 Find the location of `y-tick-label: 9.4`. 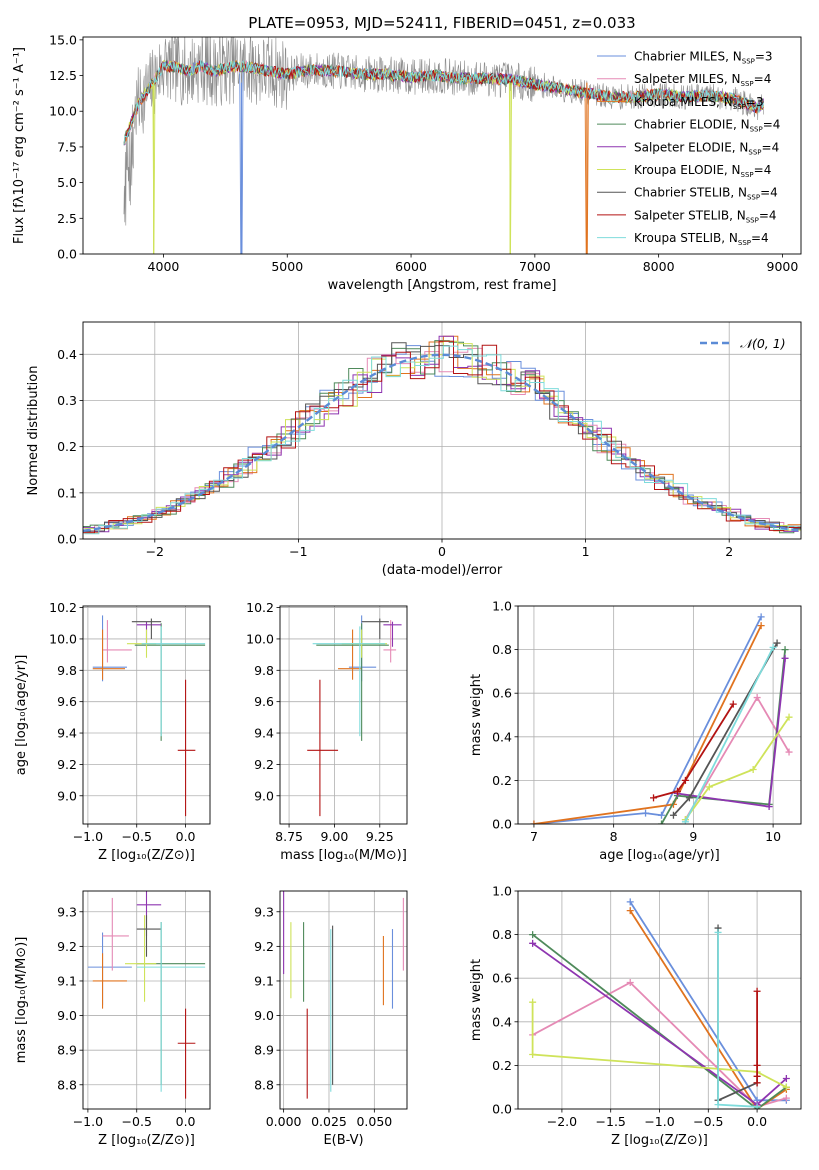

y-tick-label: 9.4 is located at coordinates (67, 733).